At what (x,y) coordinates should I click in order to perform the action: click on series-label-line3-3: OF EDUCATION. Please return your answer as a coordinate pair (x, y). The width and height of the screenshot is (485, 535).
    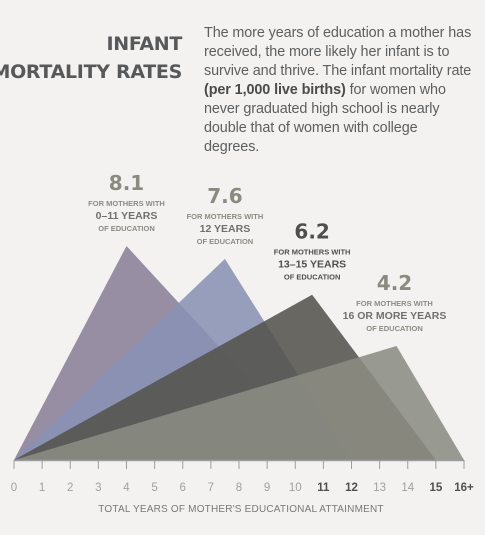
    Looking at the image, I should click on (312, 277).